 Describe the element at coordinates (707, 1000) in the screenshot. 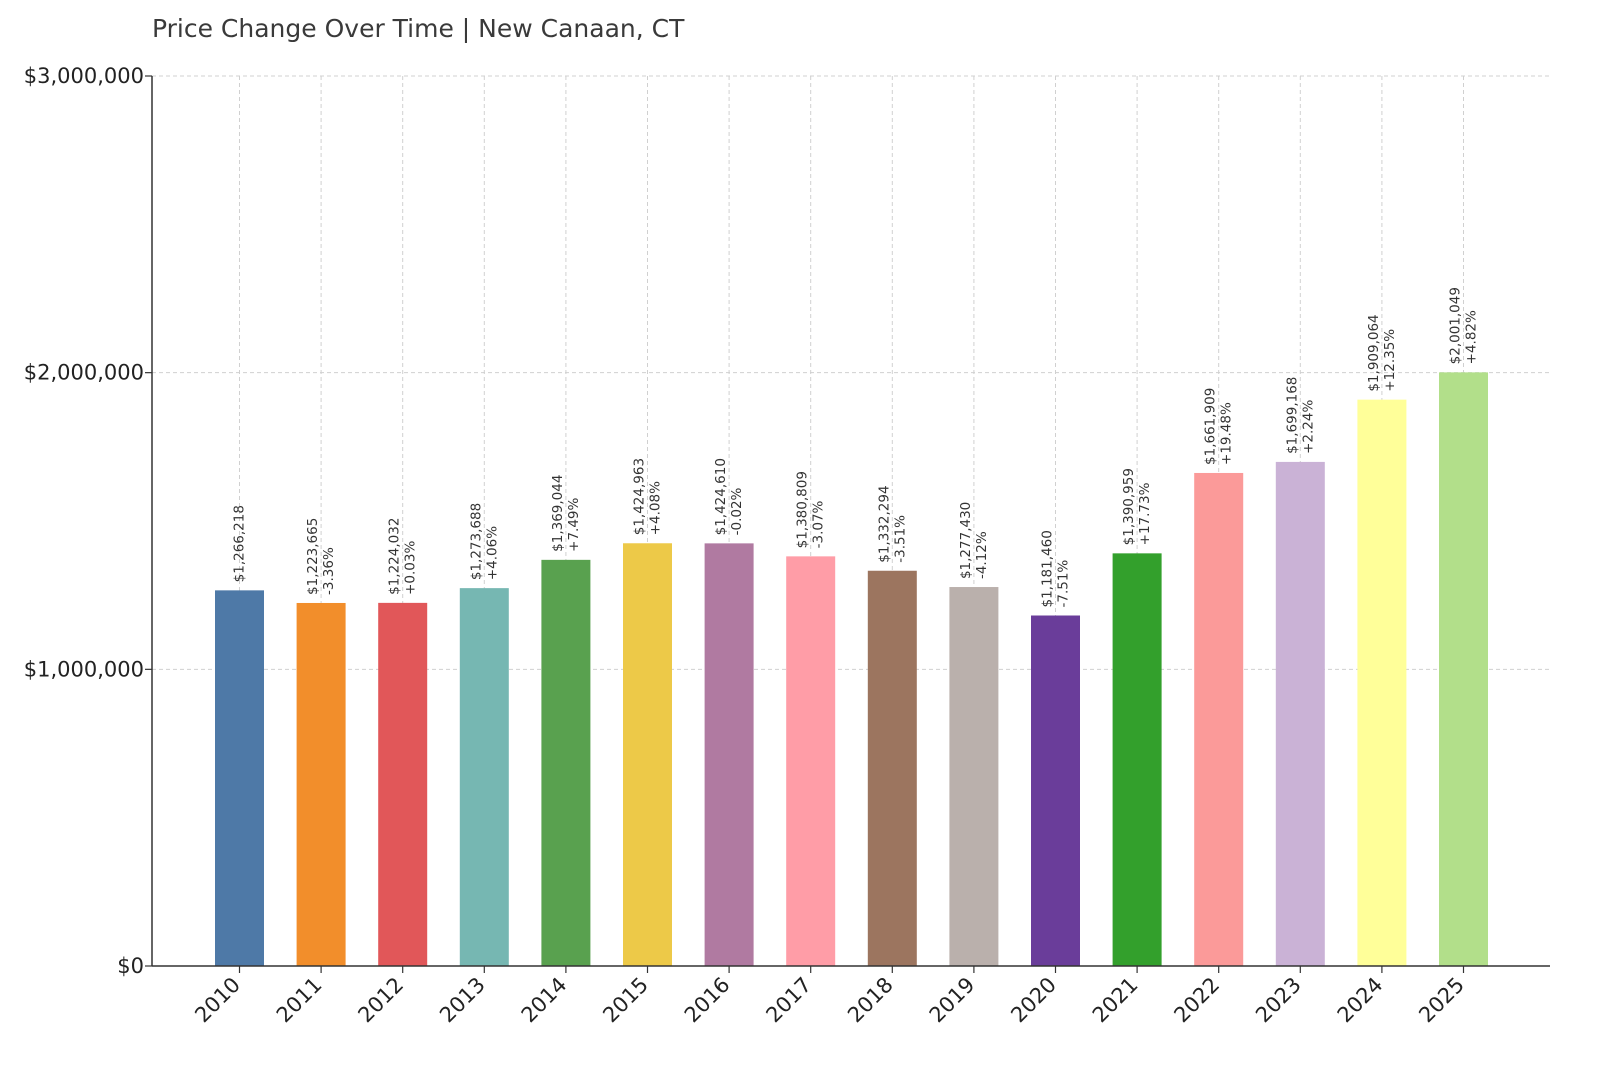

I see `x-tick-label-2016: 2016` at that location.